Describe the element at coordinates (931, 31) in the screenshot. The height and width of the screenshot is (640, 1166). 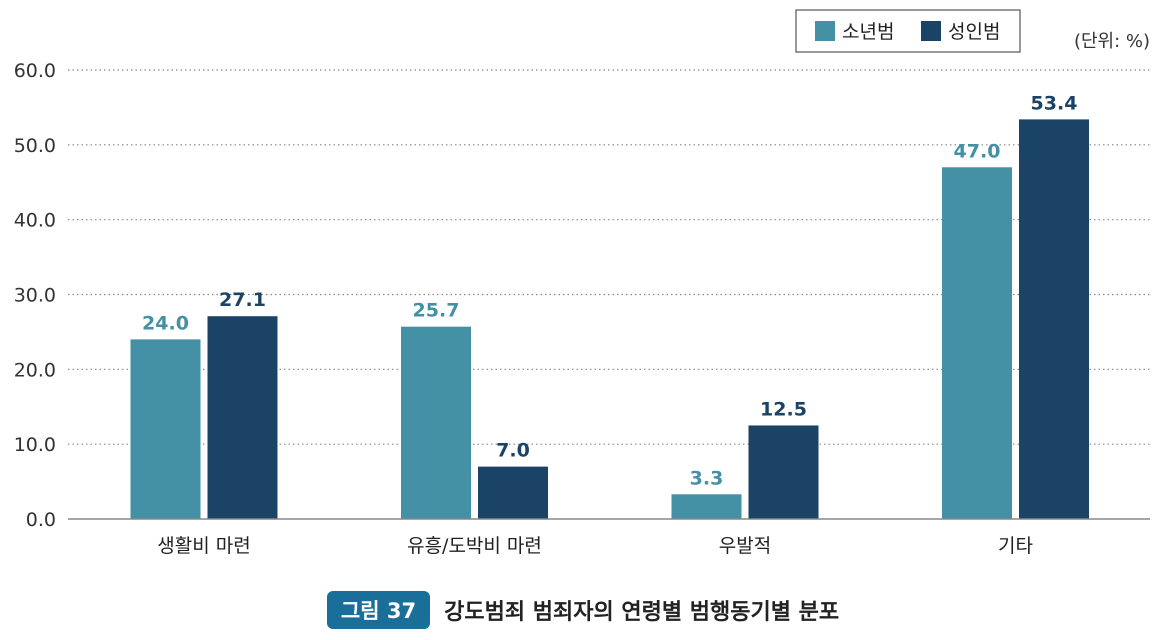
I see `legend-swatch-adult` at that location.